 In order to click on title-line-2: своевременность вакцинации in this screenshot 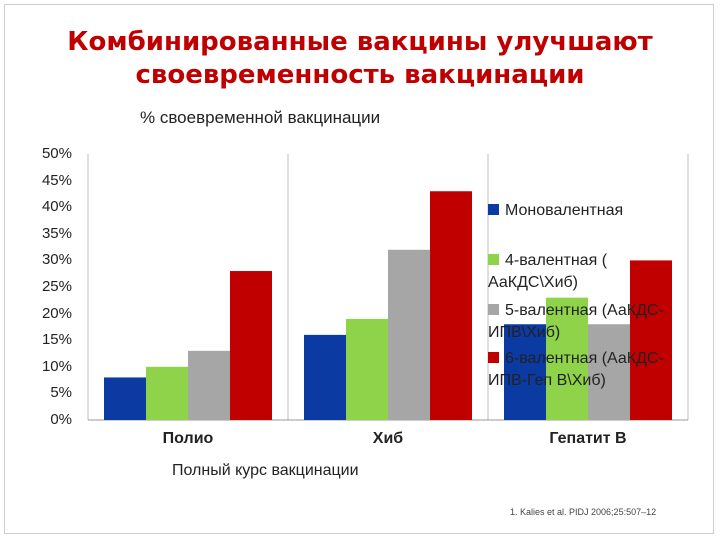, I will do `click(360, 75)`.